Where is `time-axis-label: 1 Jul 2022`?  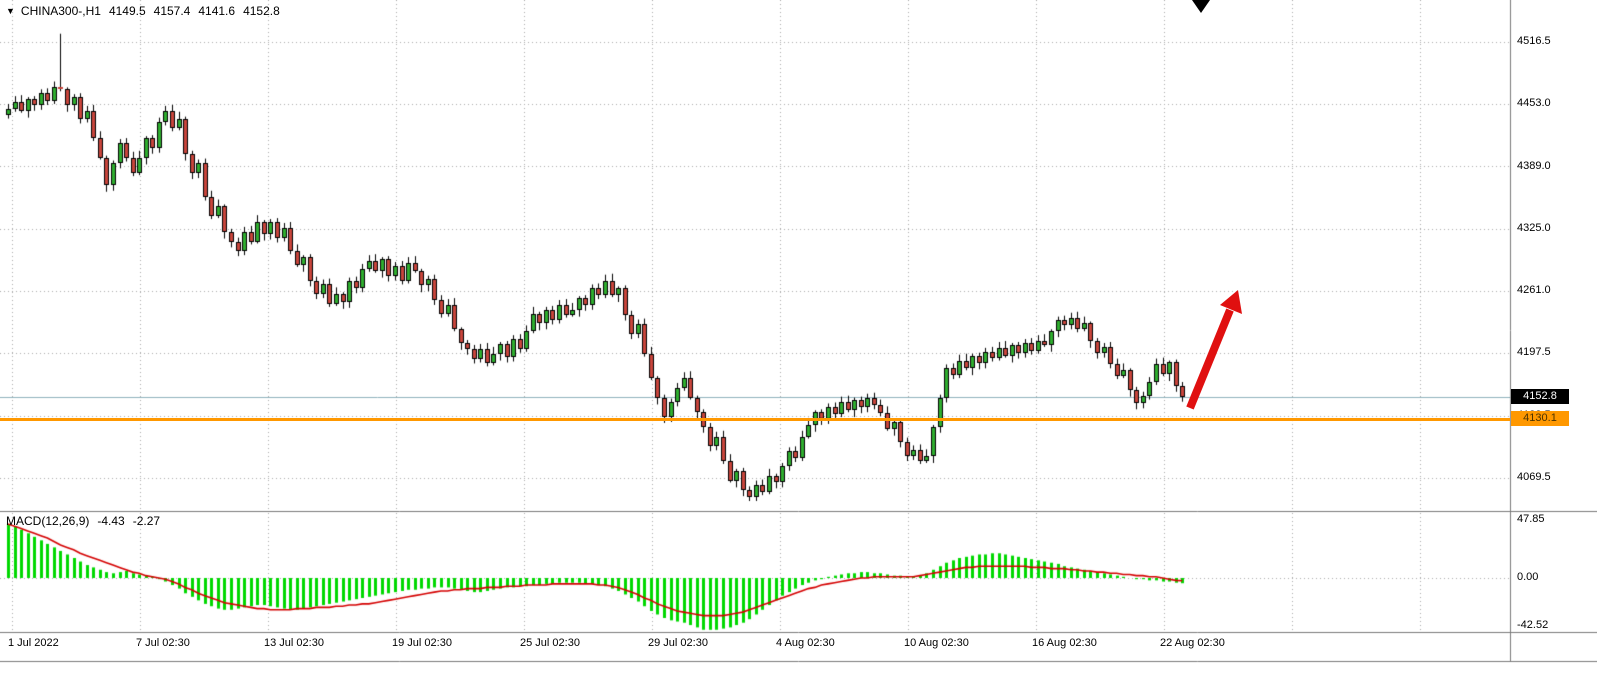 time-axis-label: 1 Jul 2022 is located at coordinates (33, 643).